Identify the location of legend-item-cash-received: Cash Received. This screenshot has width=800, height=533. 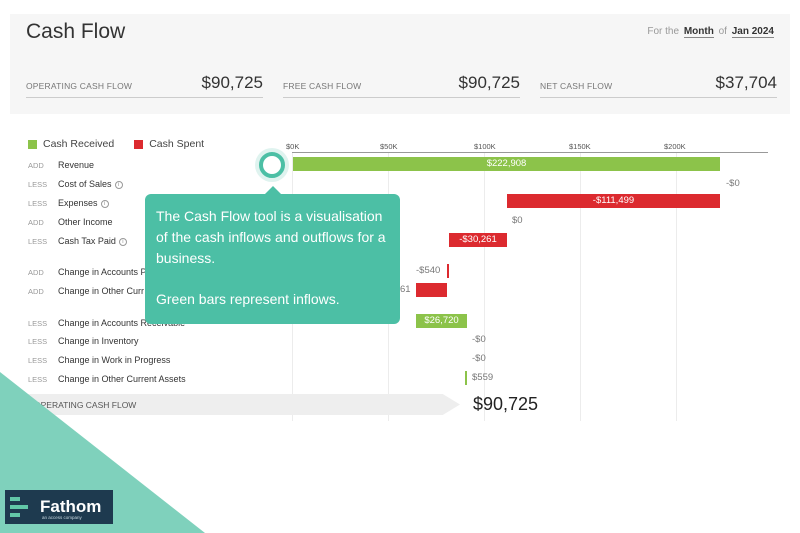
(71, 144).